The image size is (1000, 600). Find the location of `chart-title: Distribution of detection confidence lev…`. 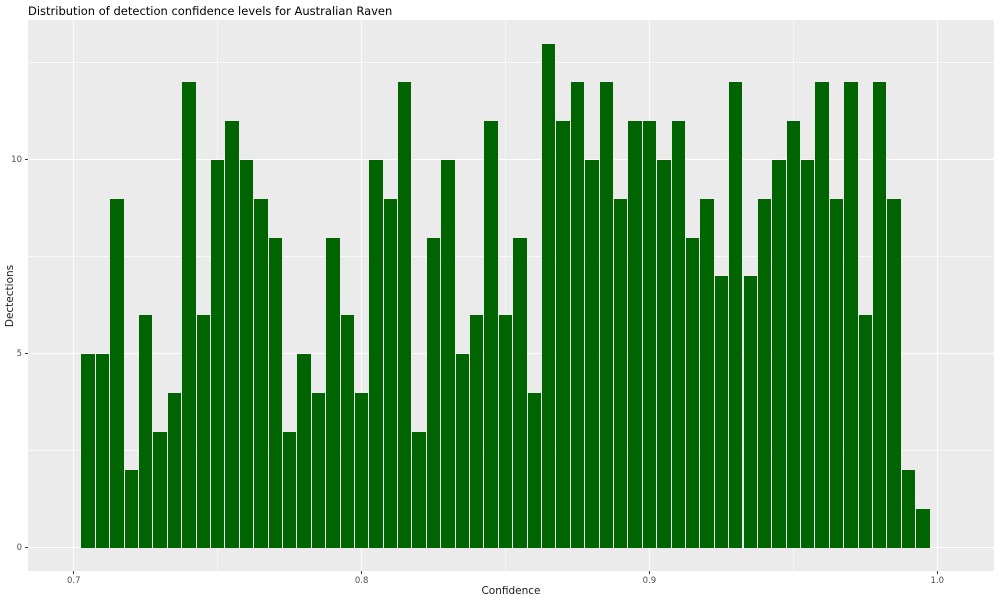

chart-title: Distribution of detection confidence lev… is located at coordinates (210, 11).